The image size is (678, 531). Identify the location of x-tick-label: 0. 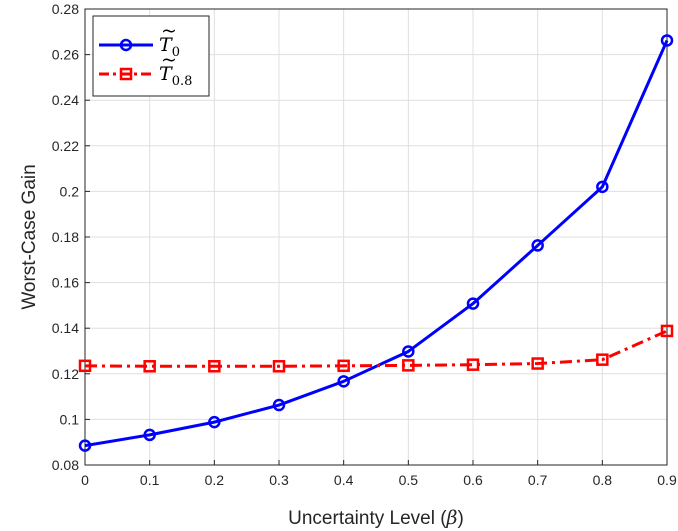
(85, 480).